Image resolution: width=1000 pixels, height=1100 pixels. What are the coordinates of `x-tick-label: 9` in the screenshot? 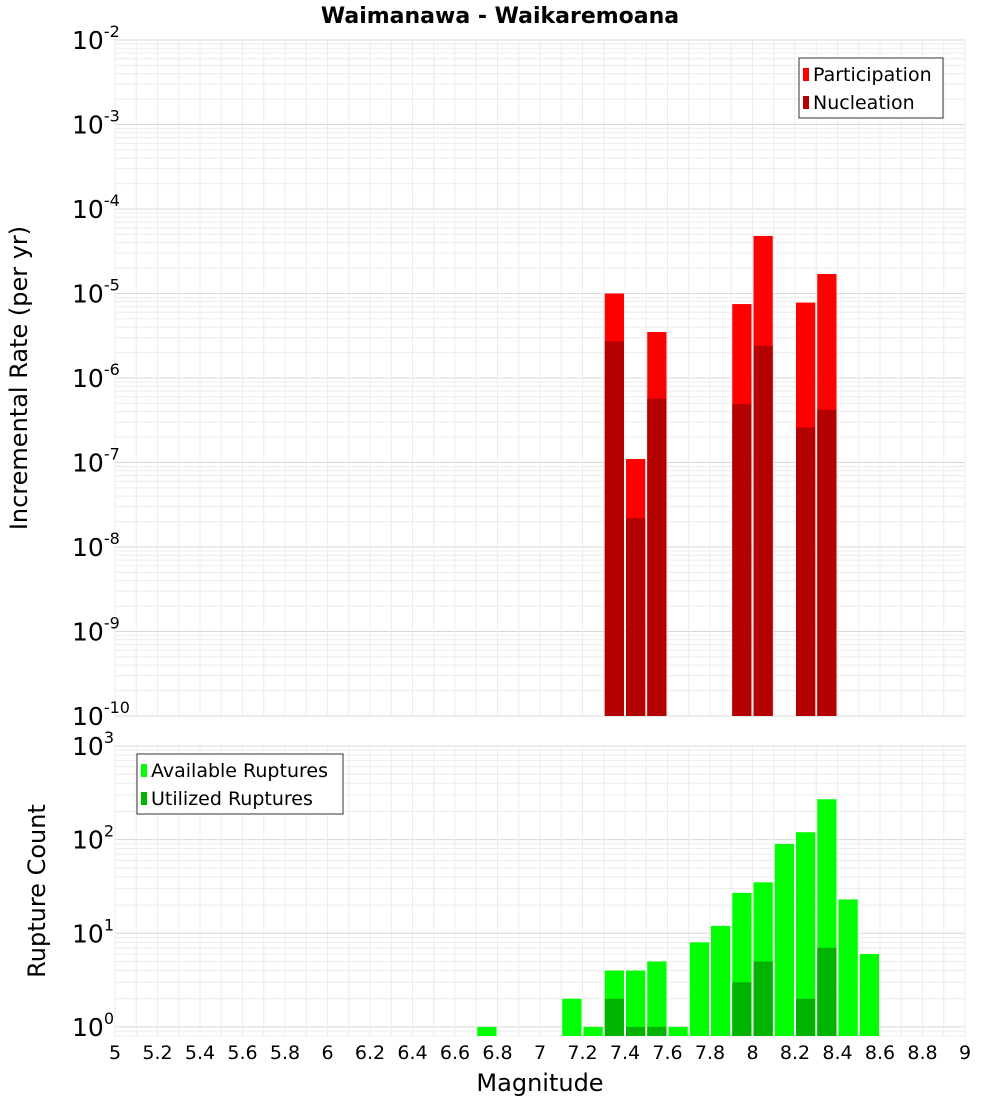 It's located at (965, 1053).